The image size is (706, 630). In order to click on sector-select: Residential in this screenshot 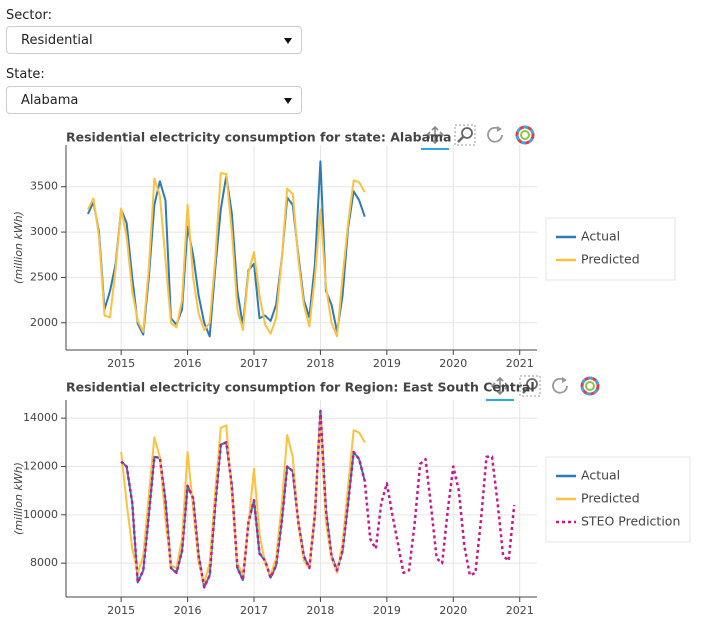, I will do `click(154, 40)`.